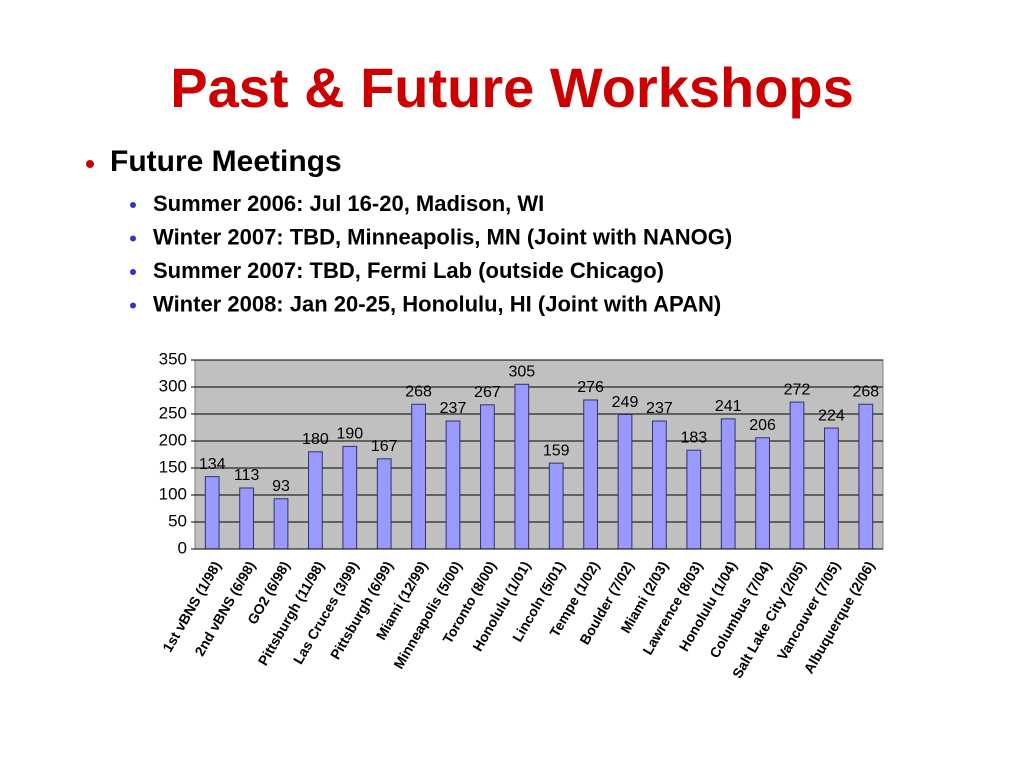 The height and width of the screenshot is (768, 1024). Describe the element at coordinates (487, 392) in the screenshot. I see `value-label: 267` at that location.